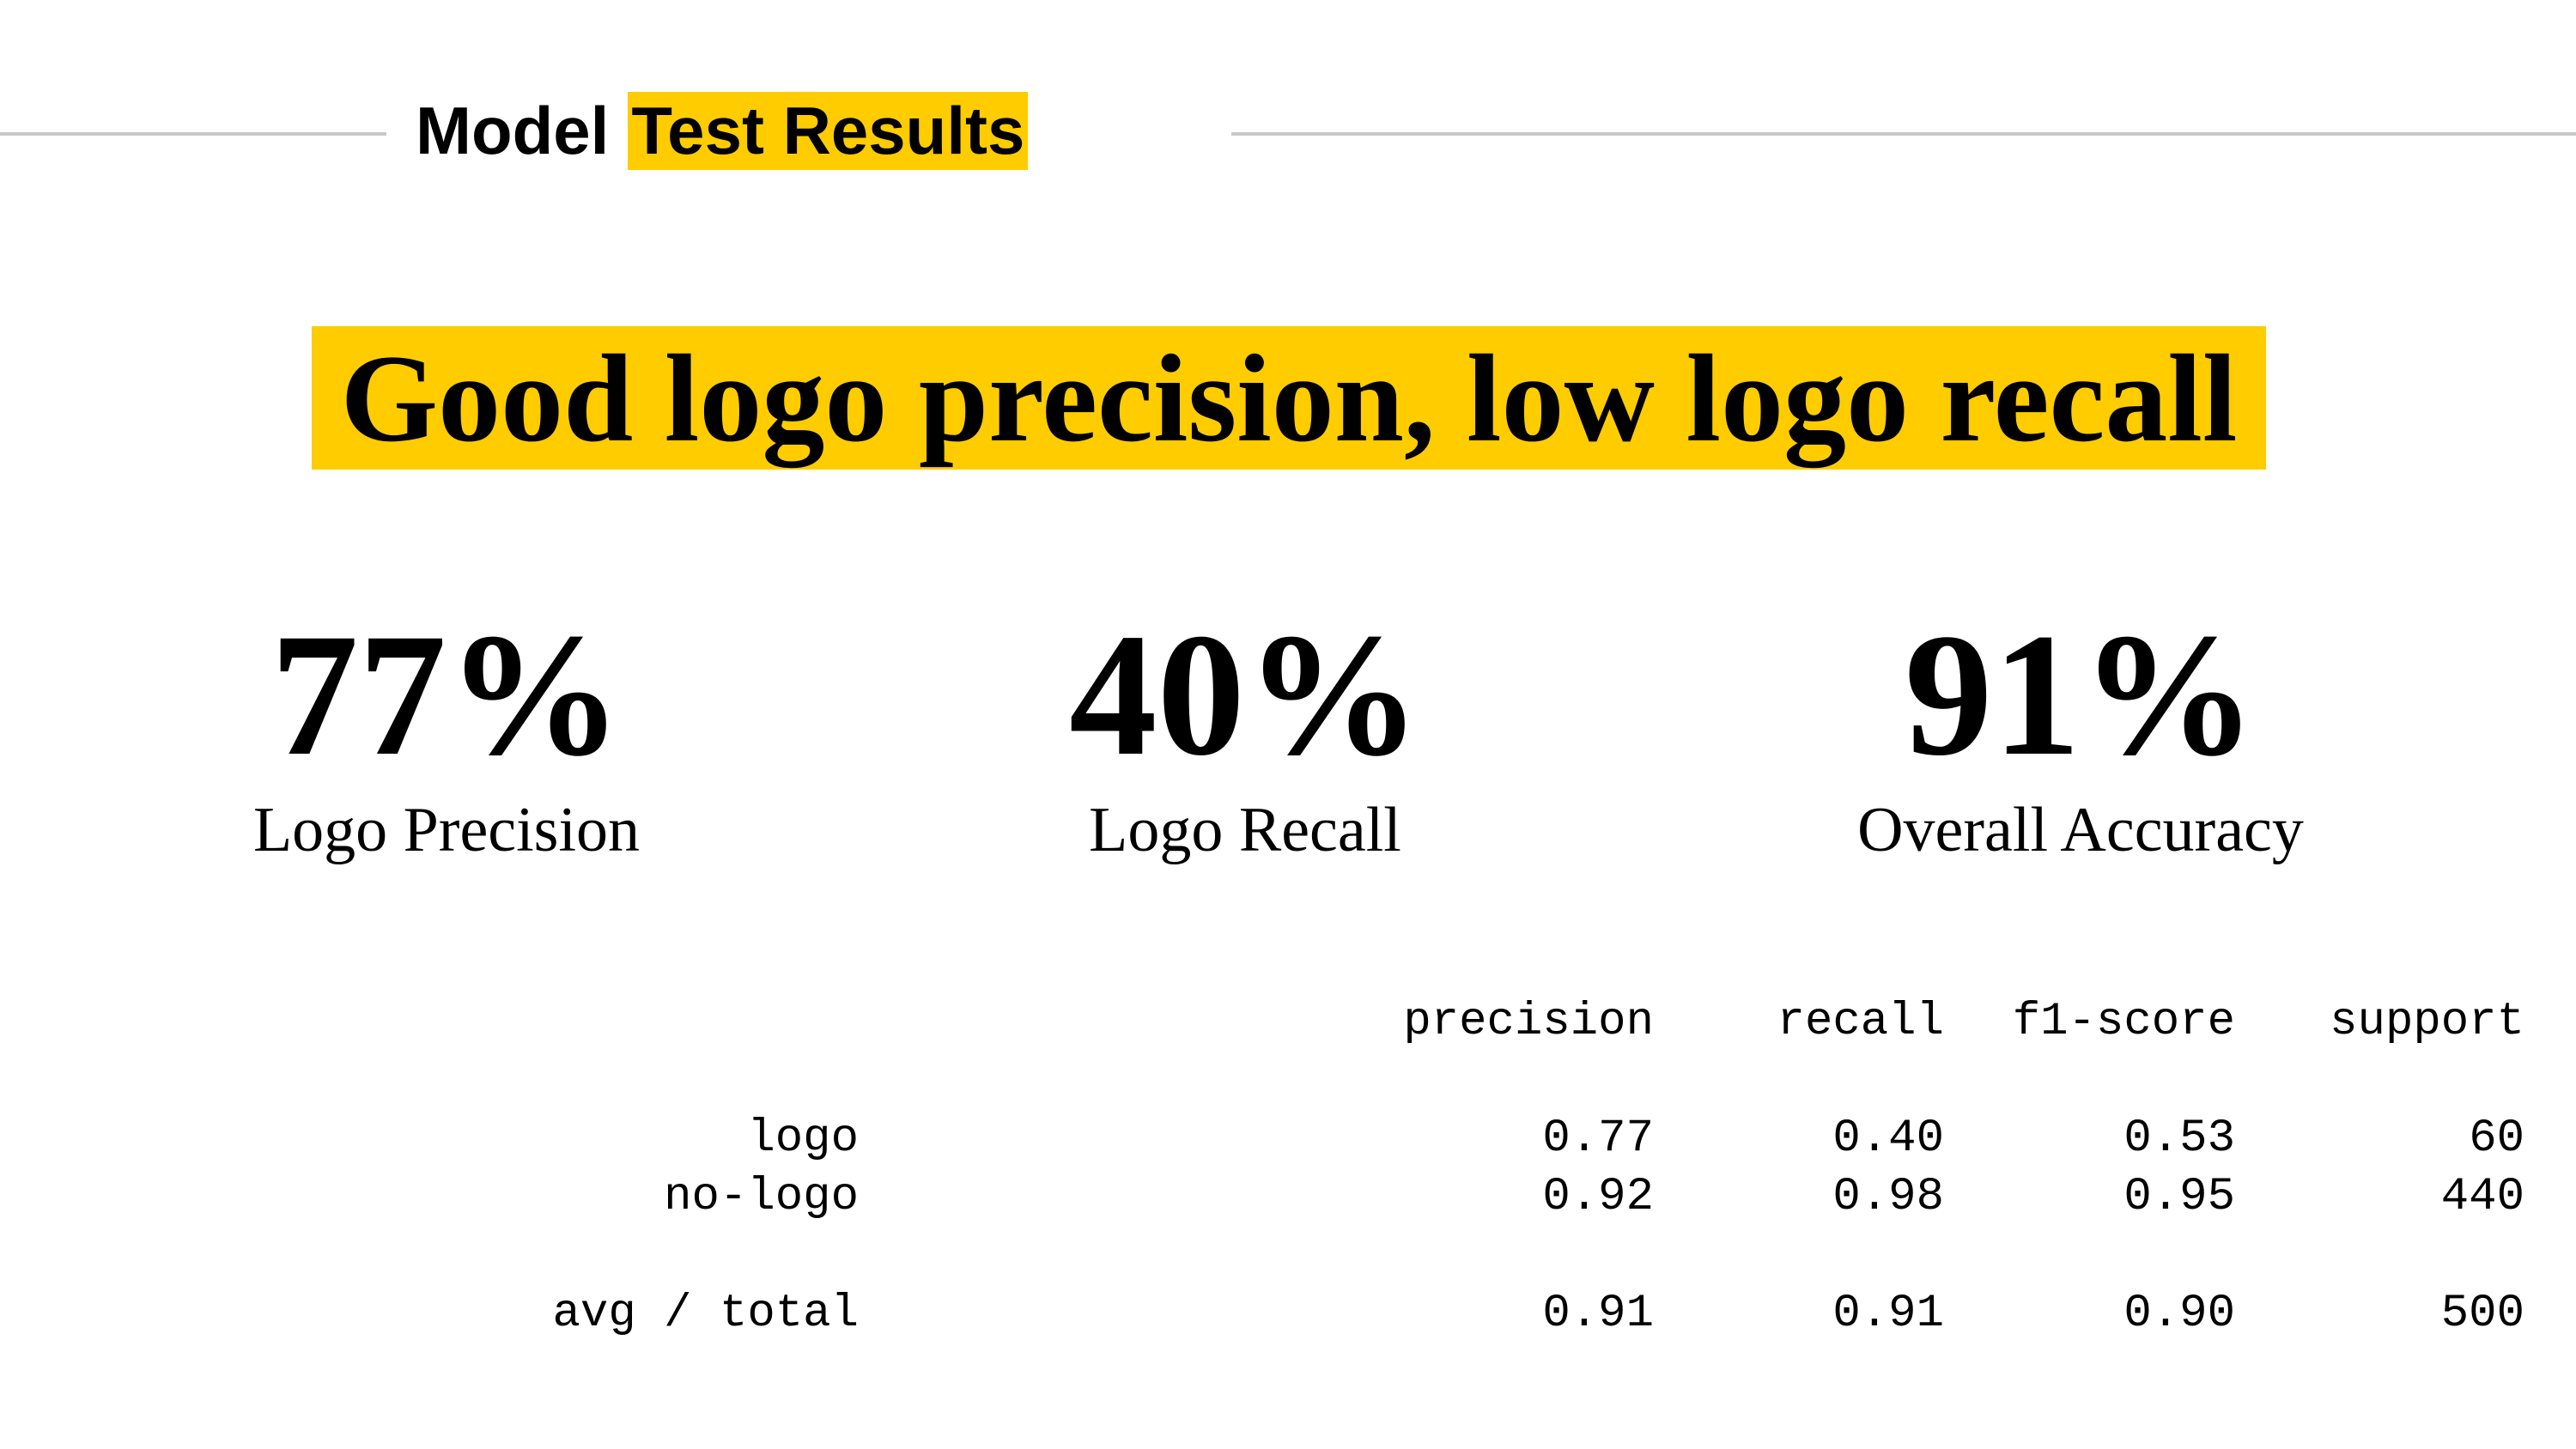  What do you see at coordinates (2123, 1022) in the screenshot?
I see `report-header-f1-score: f1-score` at bounding box center [2123, 1022].